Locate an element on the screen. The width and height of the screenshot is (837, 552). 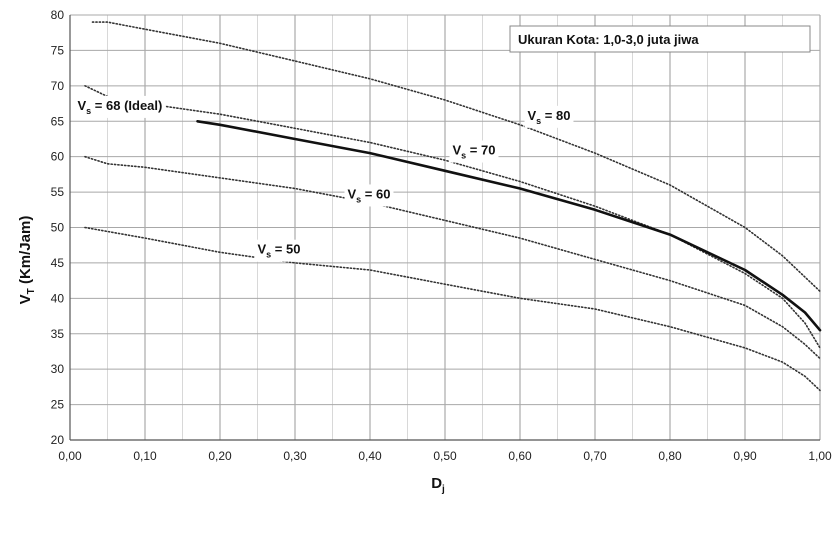
y-tick-label: 60 is located at coordinates (58, 157).